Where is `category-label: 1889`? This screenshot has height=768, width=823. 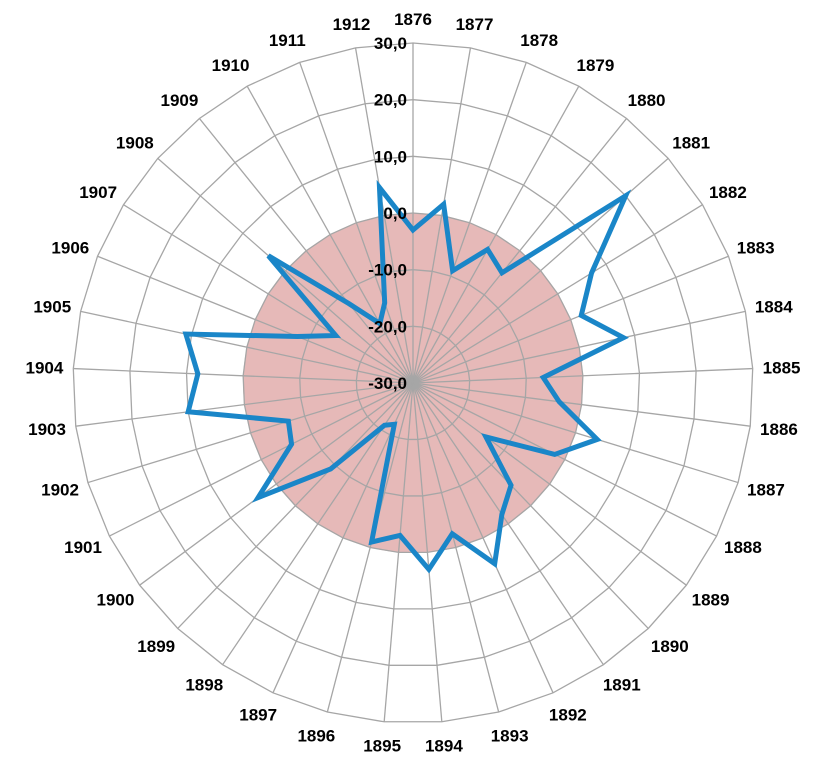
category-label: 1889 is located at coordinates (711, 599).